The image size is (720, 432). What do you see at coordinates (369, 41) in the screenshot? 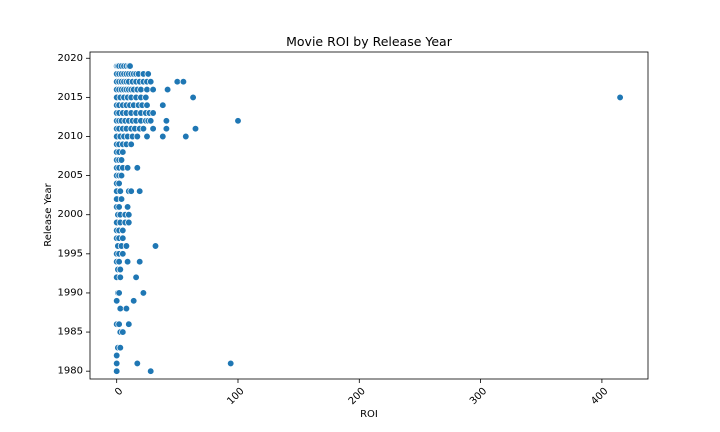
I see `chart-title: Movie ROI by Release Year` at bounding box center [369, 41].